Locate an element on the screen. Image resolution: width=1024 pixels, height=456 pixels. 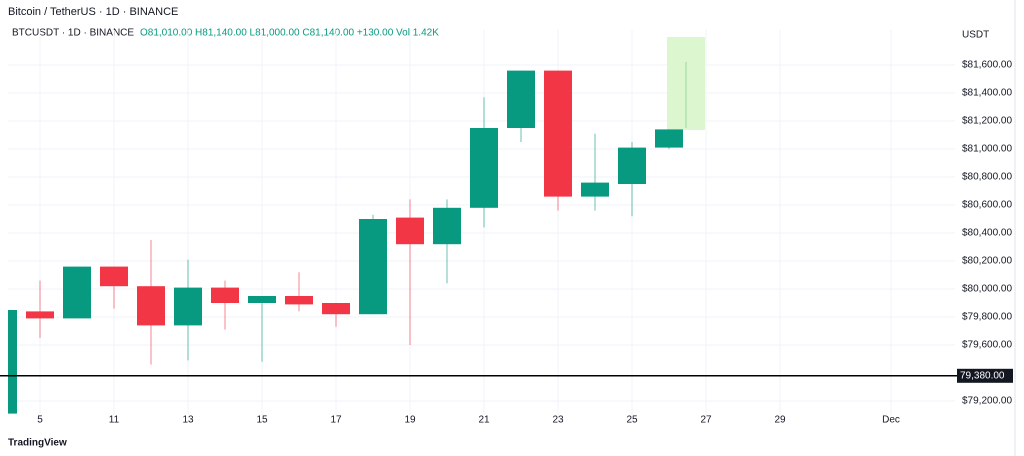
y-tick-label: $79,200.00 is located at coordinates (987, 401).